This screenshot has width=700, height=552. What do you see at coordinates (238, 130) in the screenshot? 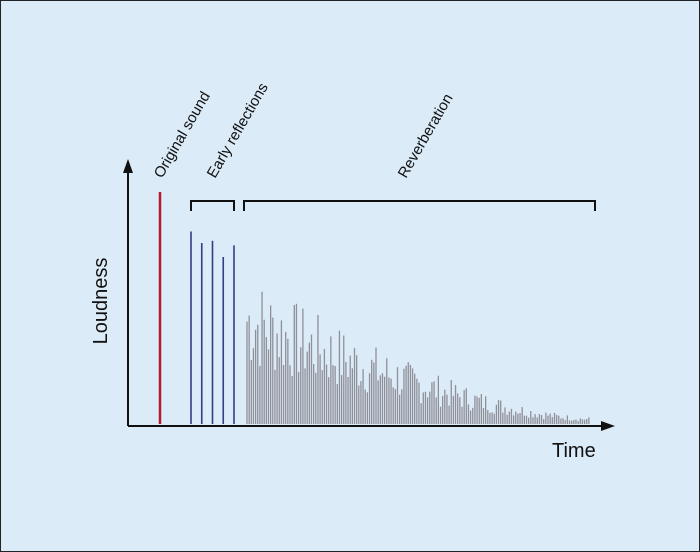
I see `early-reflections-label: Early reflections` at bounding box center [238, 130].